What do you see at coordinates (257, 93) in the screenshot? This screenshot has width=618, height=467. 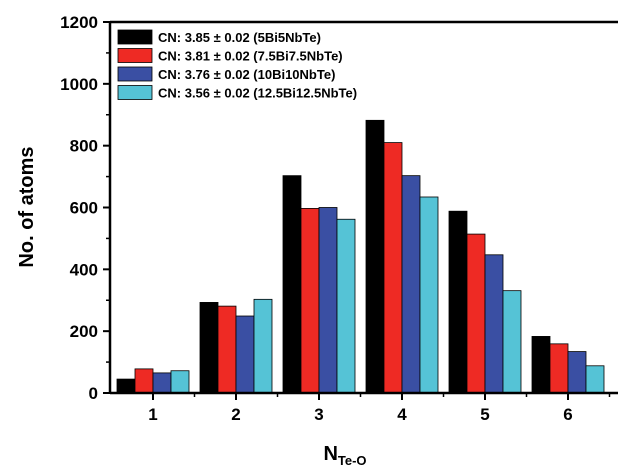 I see `legend-label-4: CN: 3.56 ± 0.02 (12.5Bi12.5NbTe)` at bounding box center [257, 93].